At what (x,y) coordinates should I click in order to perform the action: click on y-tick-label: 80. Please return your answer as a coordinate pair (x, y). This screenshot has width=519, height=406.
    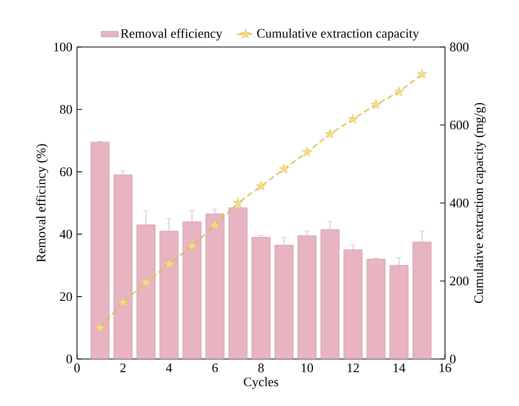
    Looking at the image, I should click on (66, 109).